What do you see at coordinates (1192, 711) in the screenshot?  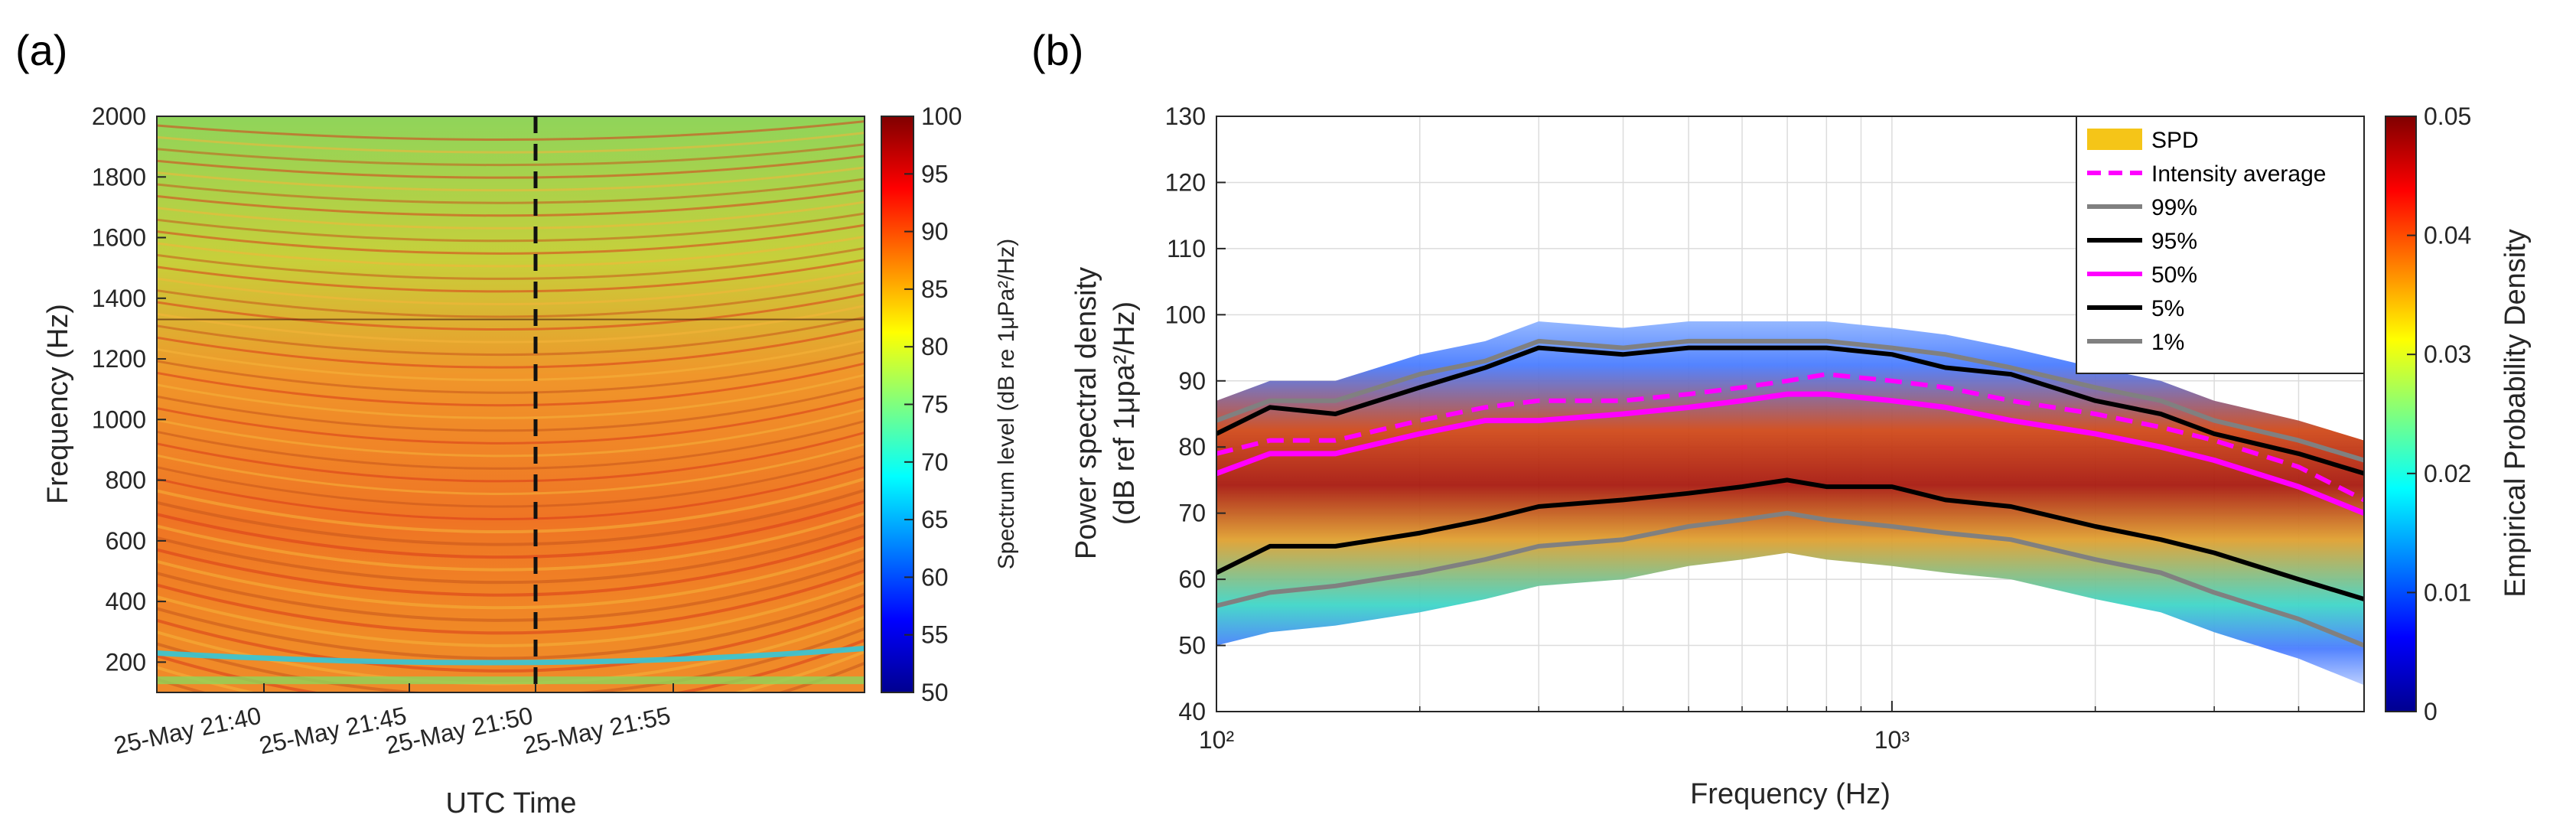 I see `y-tick-label: 40` at bounding box center [1192, 711].